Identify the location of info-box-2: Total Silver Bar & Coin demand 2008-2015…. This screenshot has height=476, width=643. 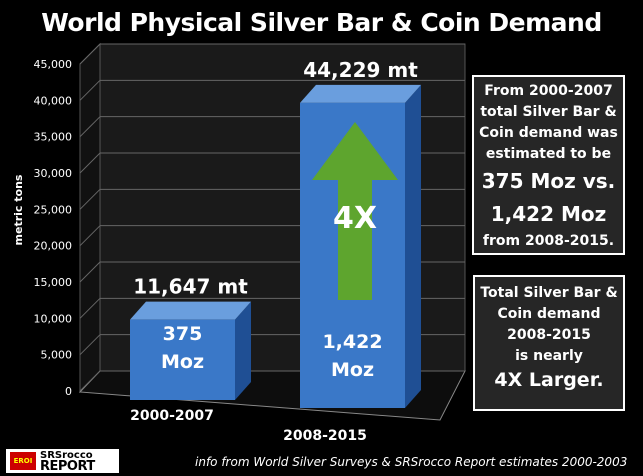
(549, 343).